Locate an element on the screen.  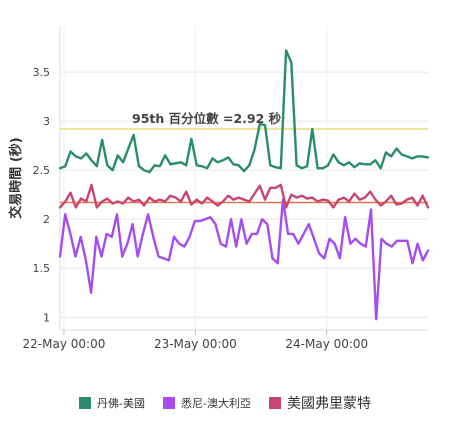
x-tick-label: 24-May 00:00 is located at coordinates (326, 344).